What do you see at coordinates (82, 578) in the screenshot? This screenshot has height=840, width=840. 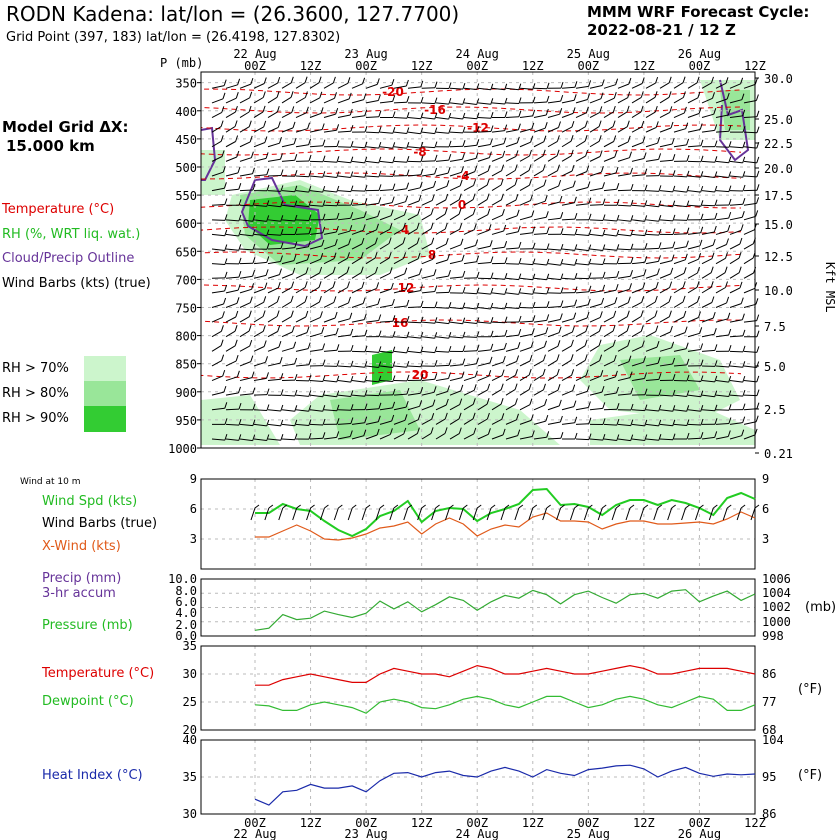 I see `legend-precip: Precip (mm)` at bounding box center [82, 578].